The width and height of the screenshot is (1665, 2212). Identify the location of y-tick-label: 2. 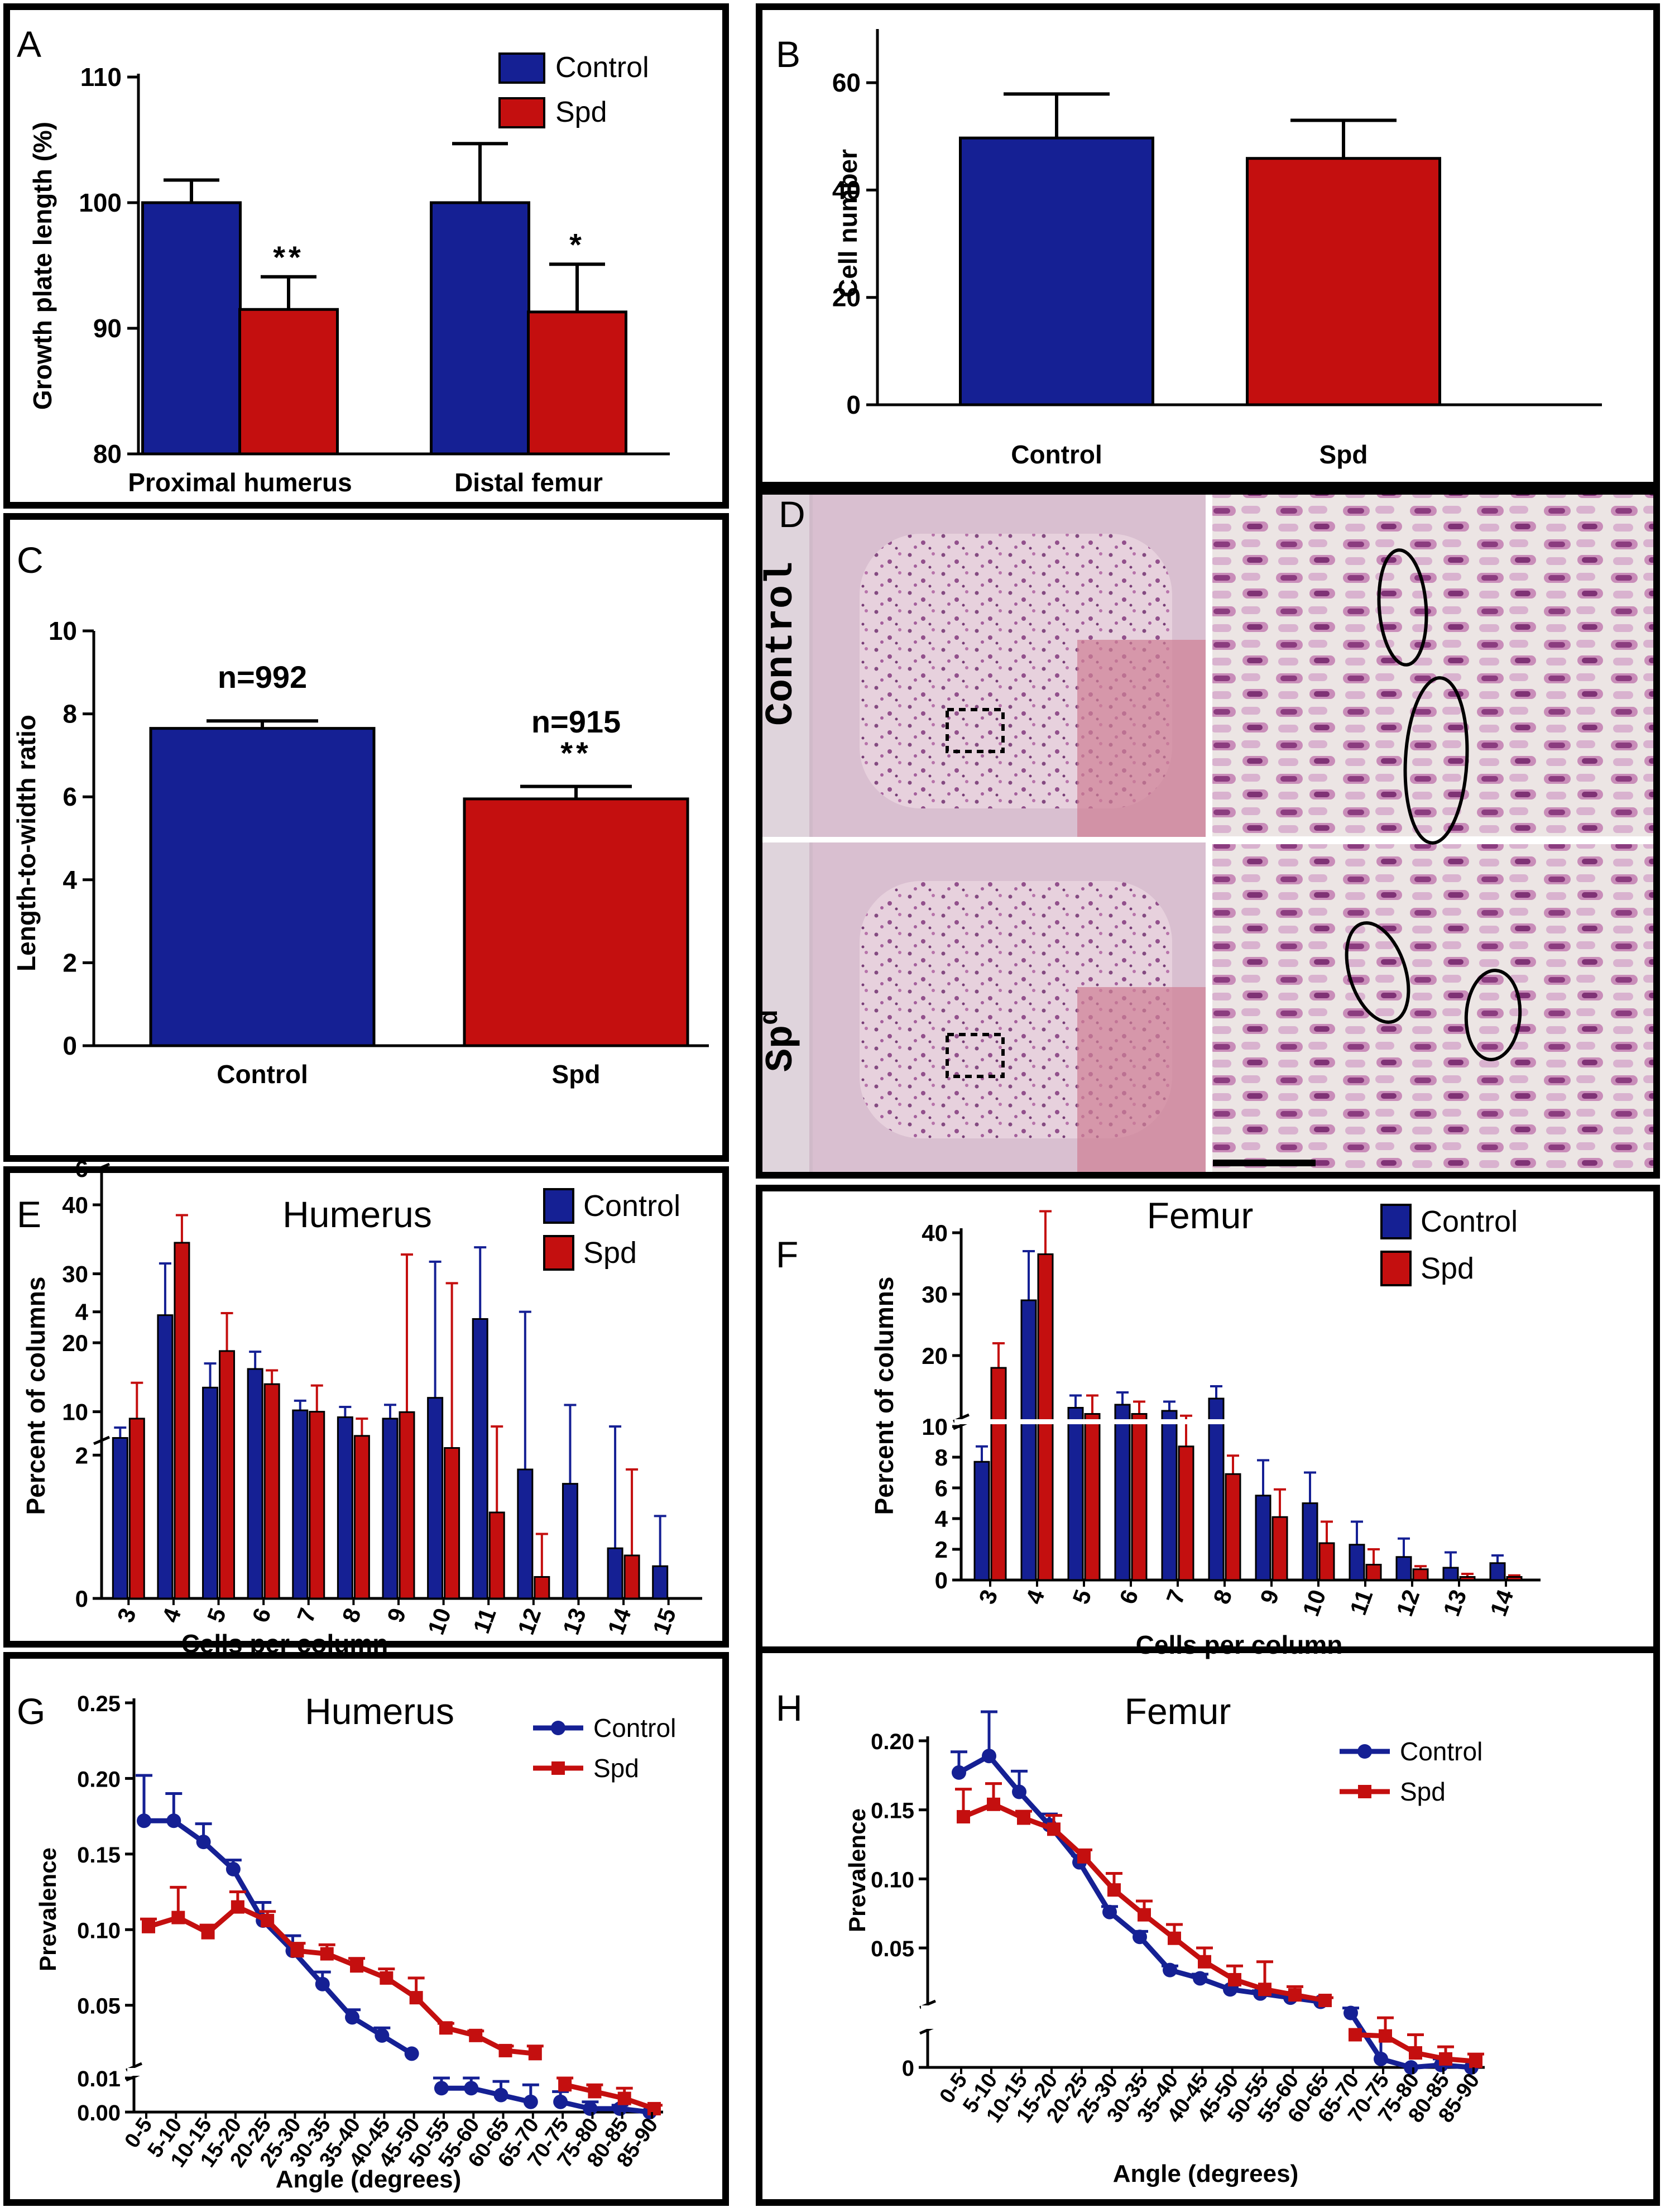
(941, 1549).